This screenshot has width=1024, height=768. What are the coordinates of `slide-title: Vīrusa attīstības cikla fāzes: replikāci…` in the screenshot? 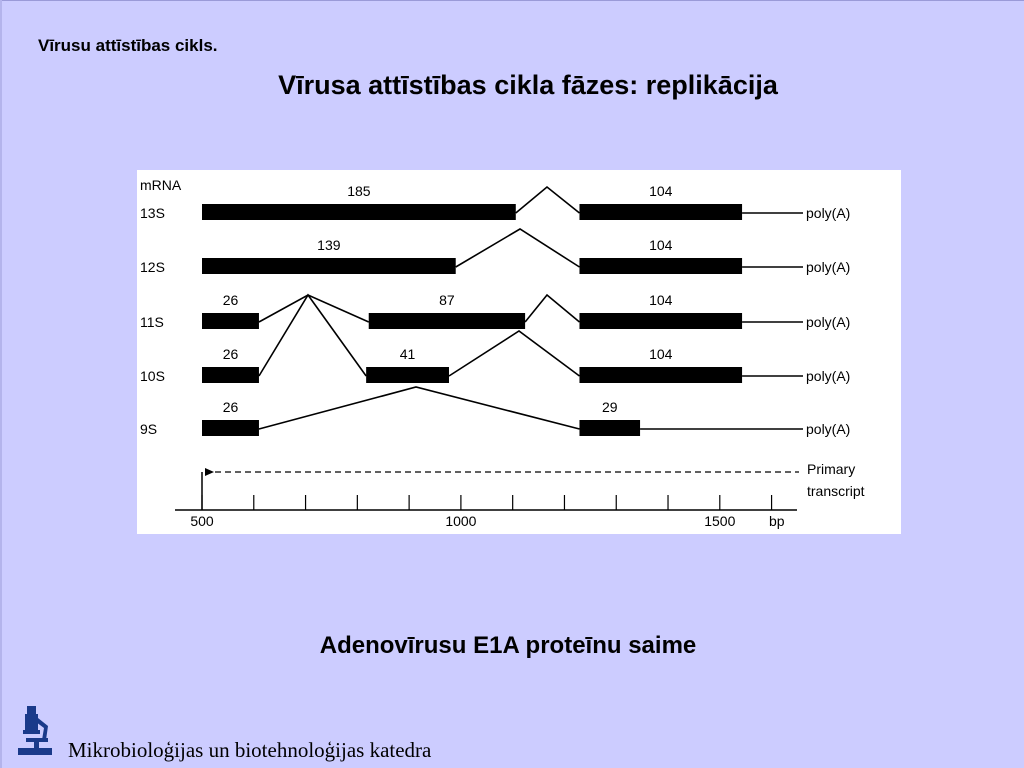 It's located at (528, 85).